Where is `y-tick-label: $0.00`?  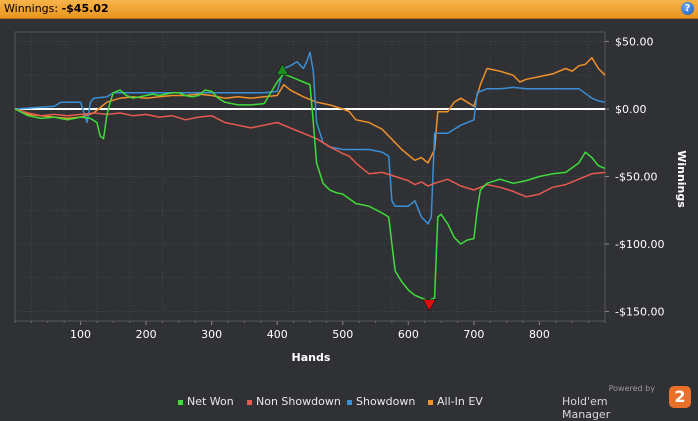 y-tick-label: $0.00 is located at coordinates (631, 109).